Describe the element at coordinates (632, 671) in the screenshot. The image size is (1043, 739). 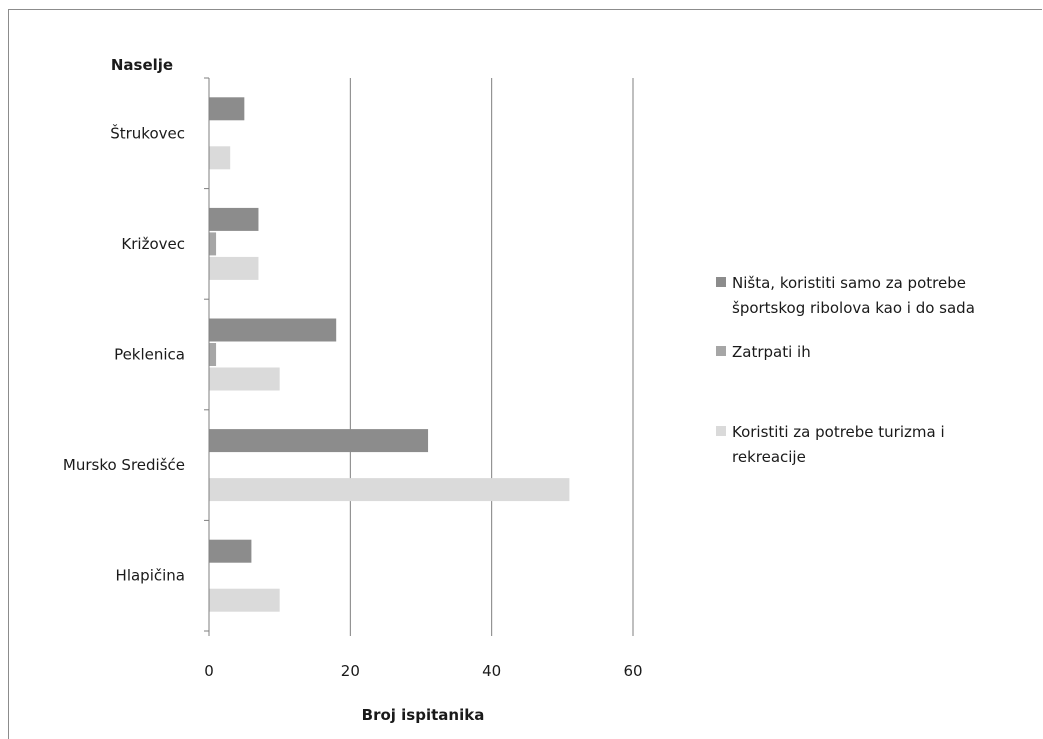
I see `x-tick-label: 60` at that location.